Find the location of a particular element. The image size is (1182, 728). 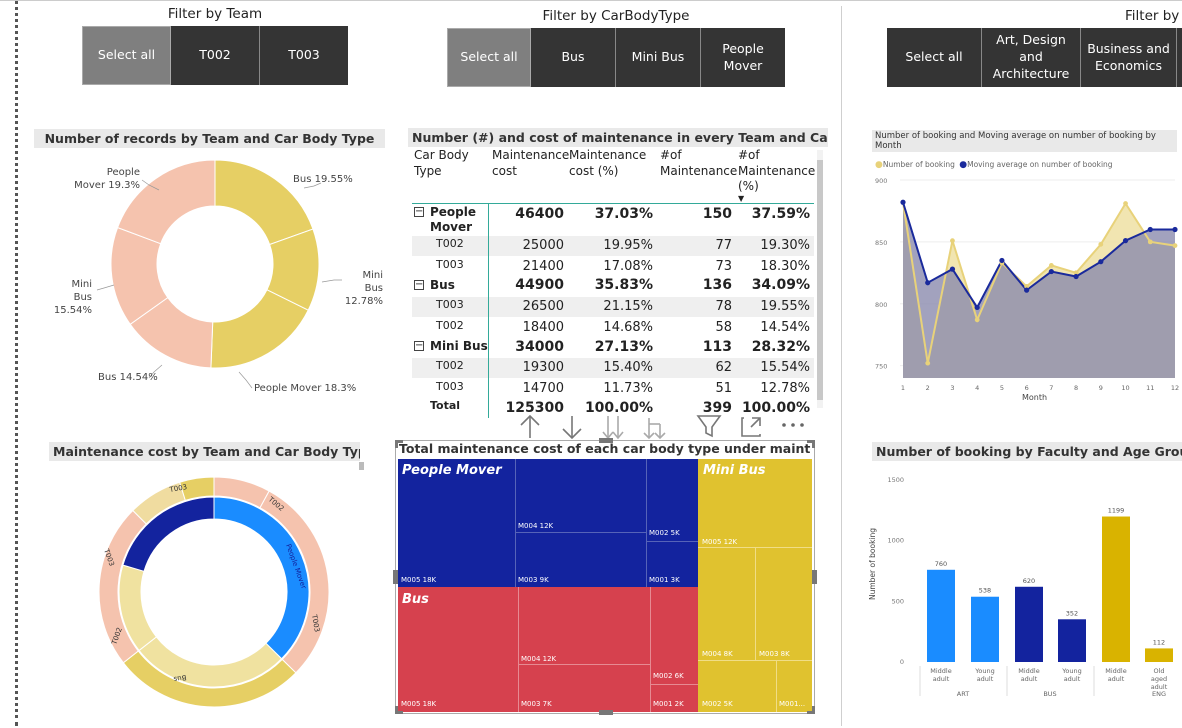

team-slicer-title: Filter by Team is located at coordinates (215, 14).